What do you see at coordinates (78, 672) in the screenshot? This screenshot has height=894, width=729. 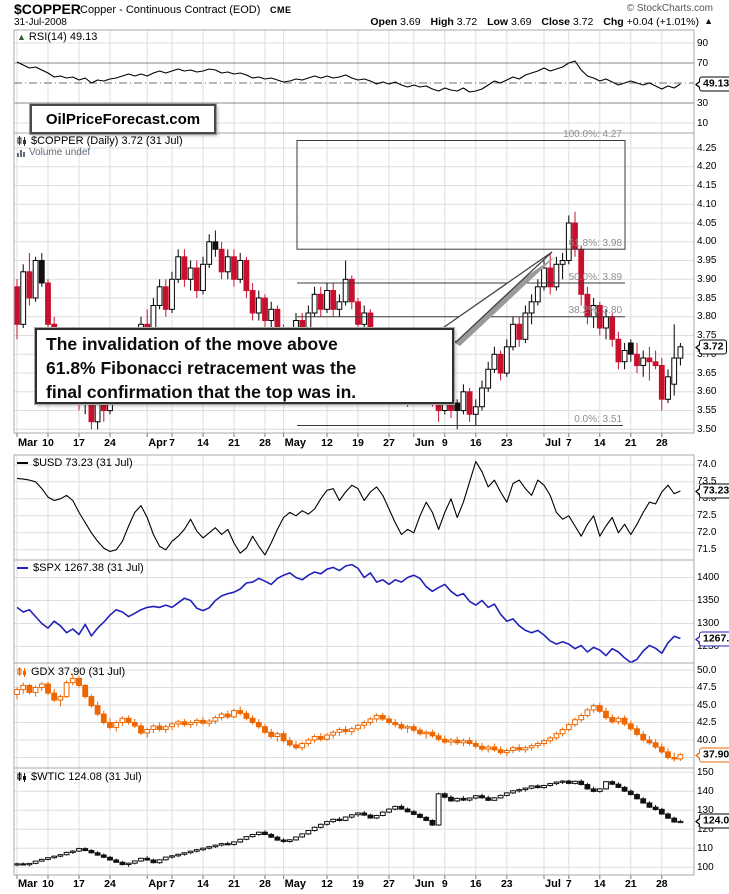 I see `gdx-legend-label: GDX 37.90 (31 Jul)` at bounding box center [78, 672].